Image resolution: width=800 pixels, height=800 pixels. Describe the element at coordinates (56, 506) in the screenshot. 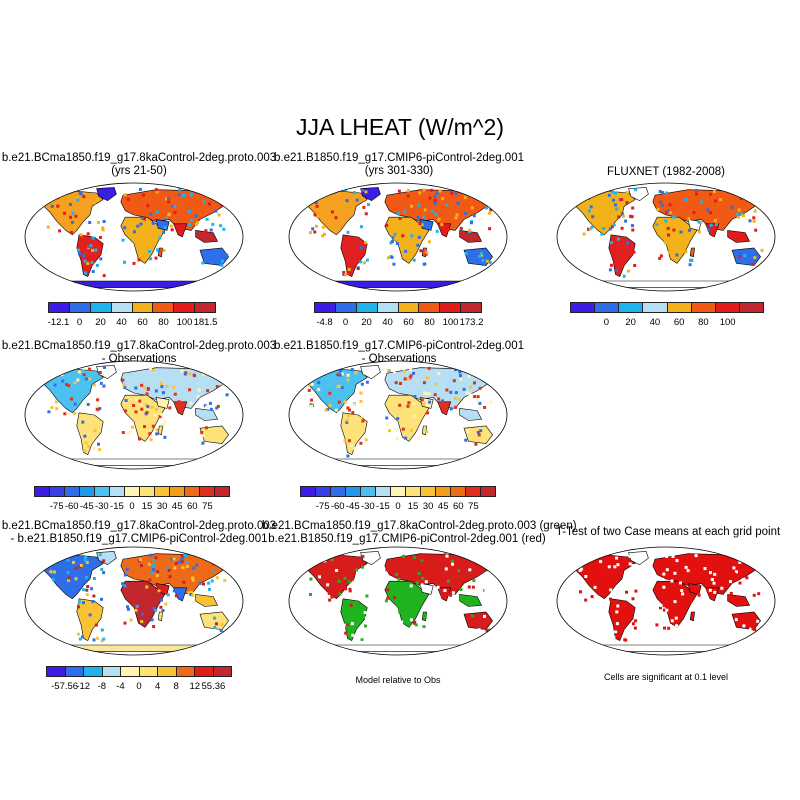

I see `colorbar-tick-label: -75` at that location.